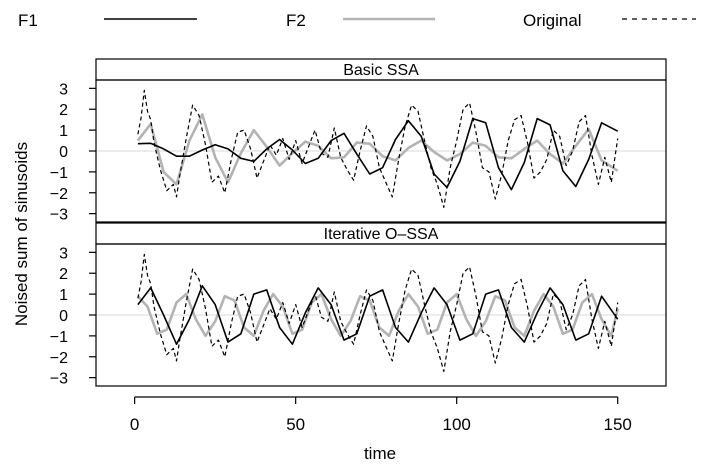 The image size is (702, 464). I want to click on y-axis-label: Noised sum of sinusoids, so click(21, 234).